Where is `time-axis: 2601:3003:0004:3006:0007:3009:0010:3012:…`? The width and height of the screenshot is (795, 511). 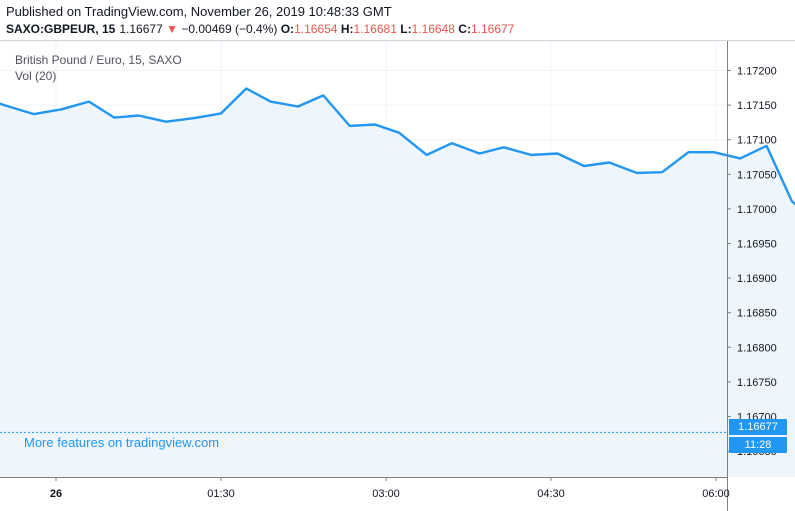 time-axis: 2601:3003:0004:3006:0007:3009:0010:3012:… is located at coordinates (422, 488).